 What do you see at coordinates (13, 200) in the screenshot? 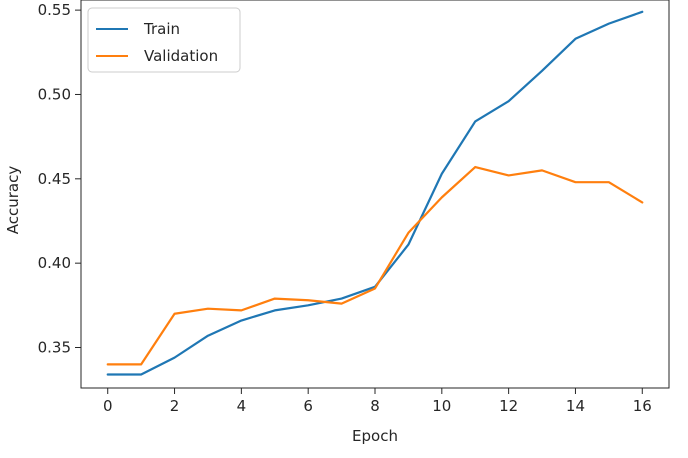
I see `y-axis-label: Accuracy` at bounding box center [13, 200].